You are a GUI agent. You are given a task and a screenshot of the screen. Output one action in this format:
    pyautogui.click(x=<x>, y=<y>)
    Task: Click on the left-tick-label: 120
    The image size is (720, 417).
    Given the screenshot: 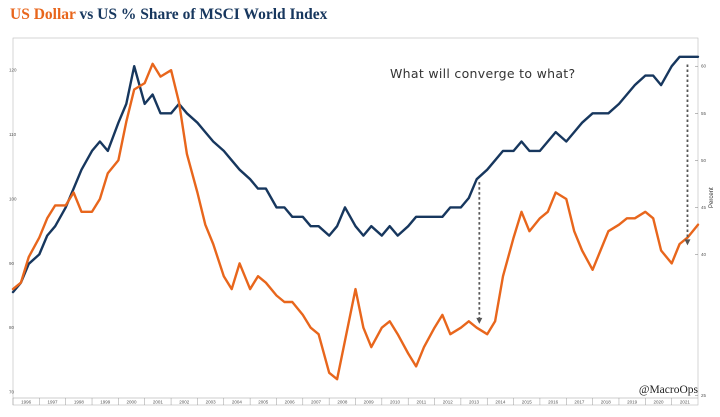 What is the action you would take?
    pyautogui.click(x=13, y=70)
    